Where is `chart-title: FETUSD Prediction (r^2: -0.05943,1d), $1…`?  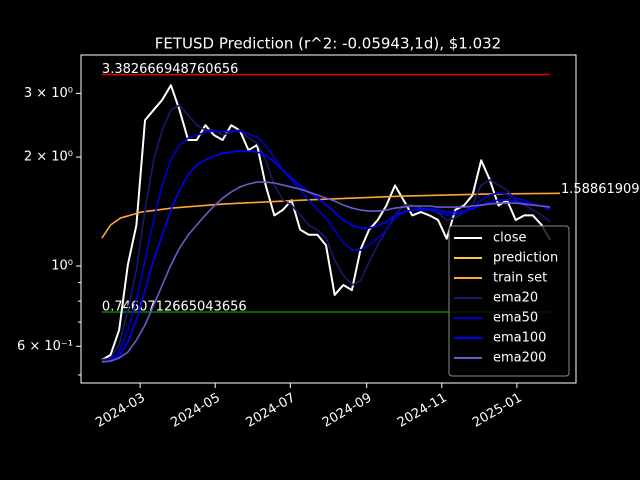
chart-title: FETUSD Prediction (r^2: -0.05943,1d), $1… is located at coordinates (328, 44).